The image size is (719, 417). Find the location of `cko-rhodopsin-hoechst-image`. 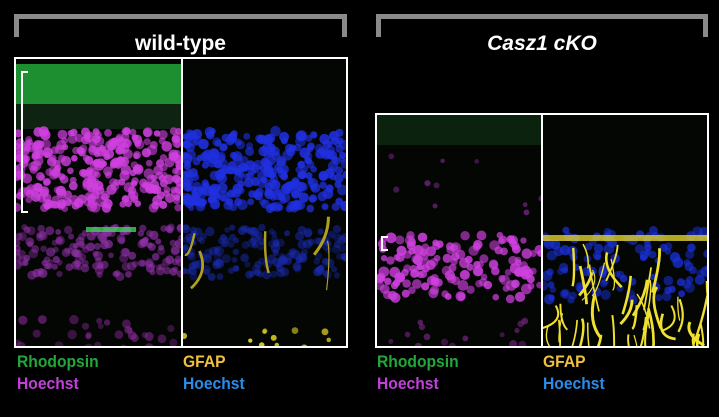

cko-rhodopsin-hoechst-image is located at coordinates (459, 230).